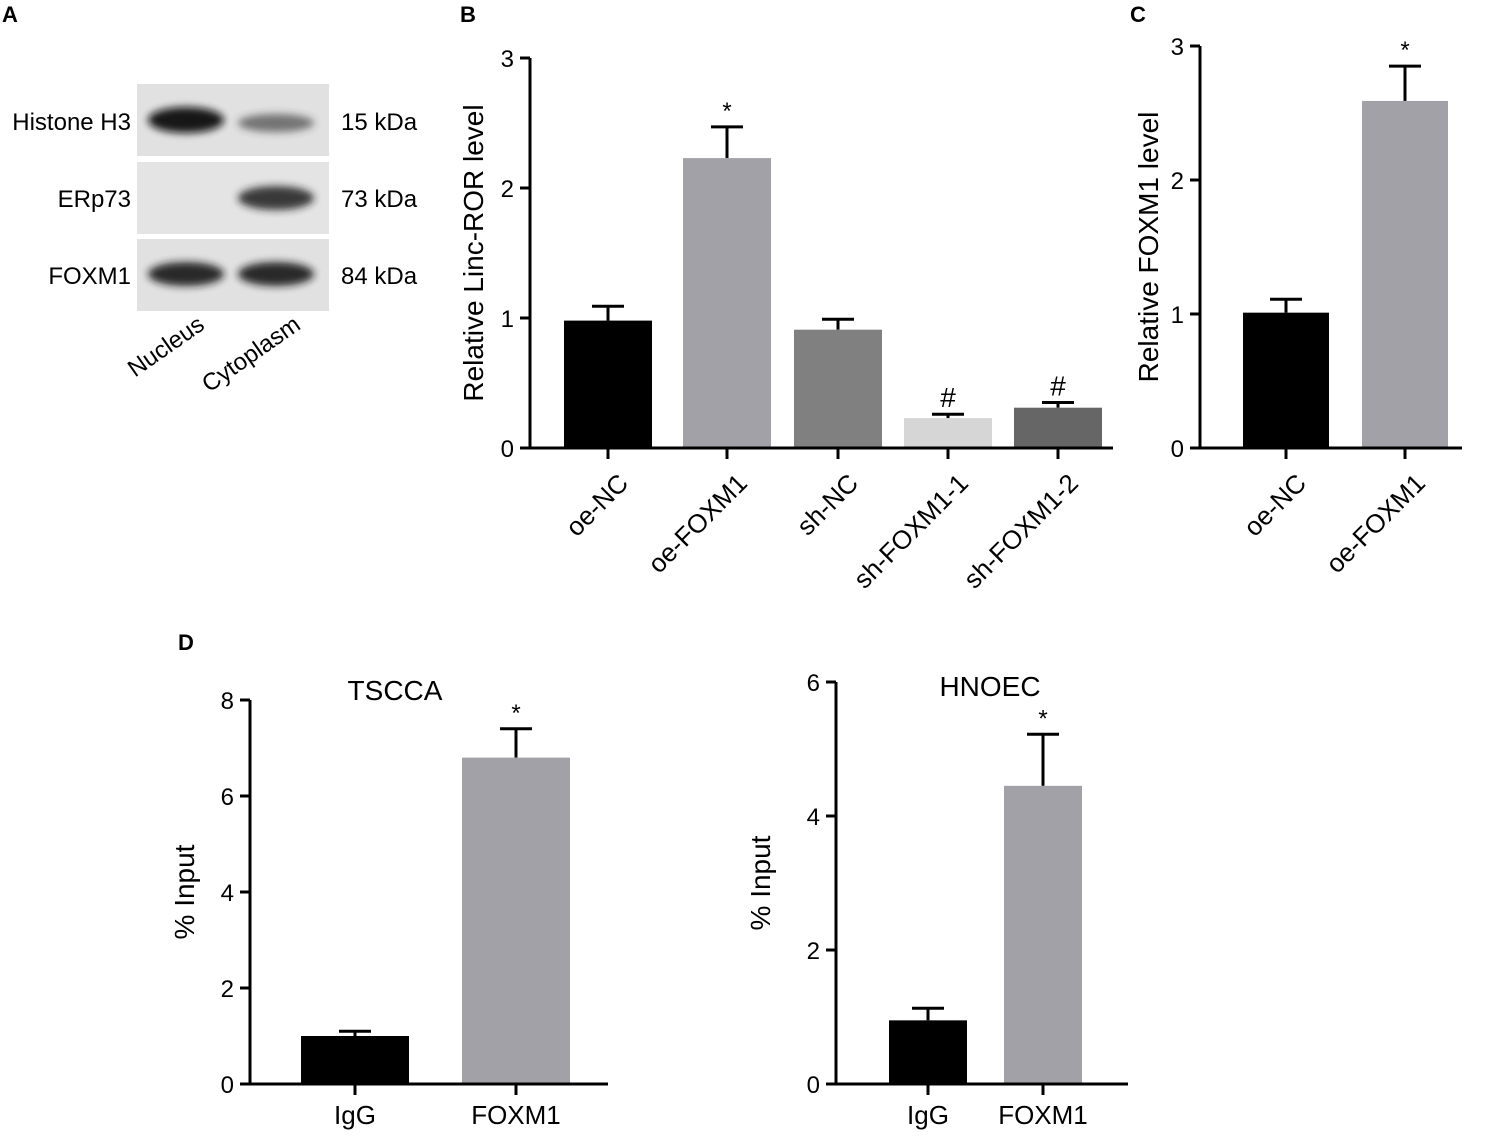 This screenshot has height=1140, width=1488. What do you see at coordinates (379, 276) in the screenshot?
I see `blot-size-label-84kda: 84 kDa` at bounding box center [379, 276].